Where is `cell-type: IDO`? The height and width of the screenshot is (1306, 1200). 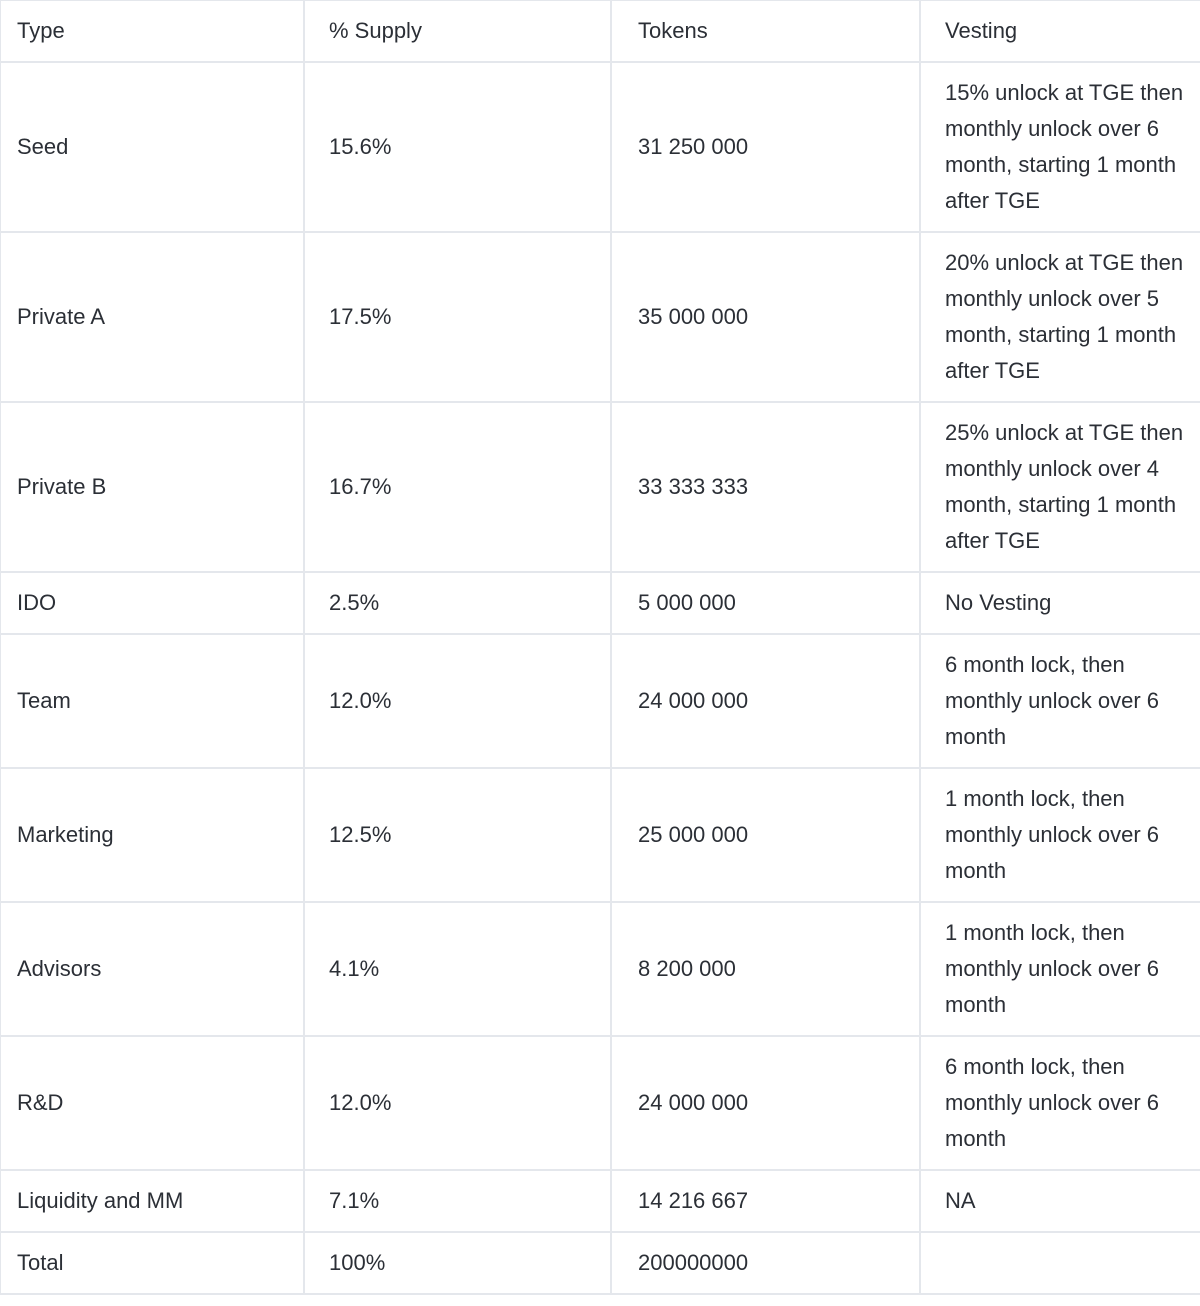 cell-type: IDO is located at coordinates (152, 603).